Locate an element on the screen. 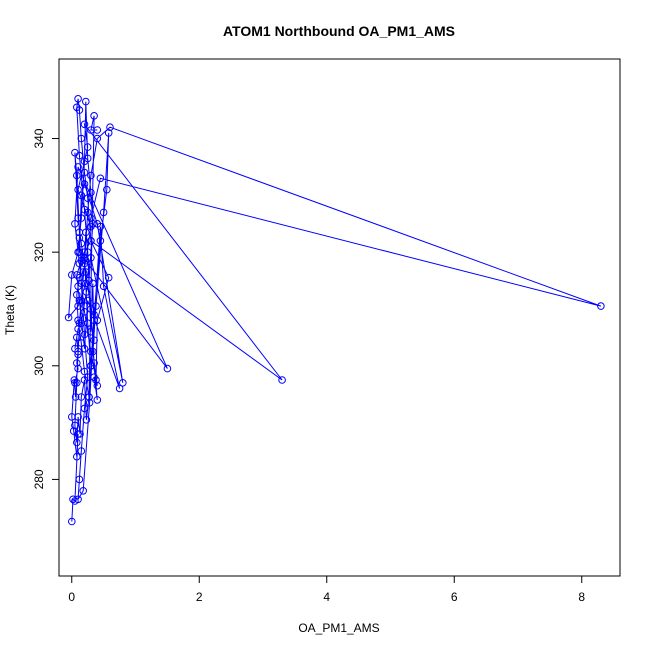  x-tick-label: 2 is located at coordinates (199, 597).